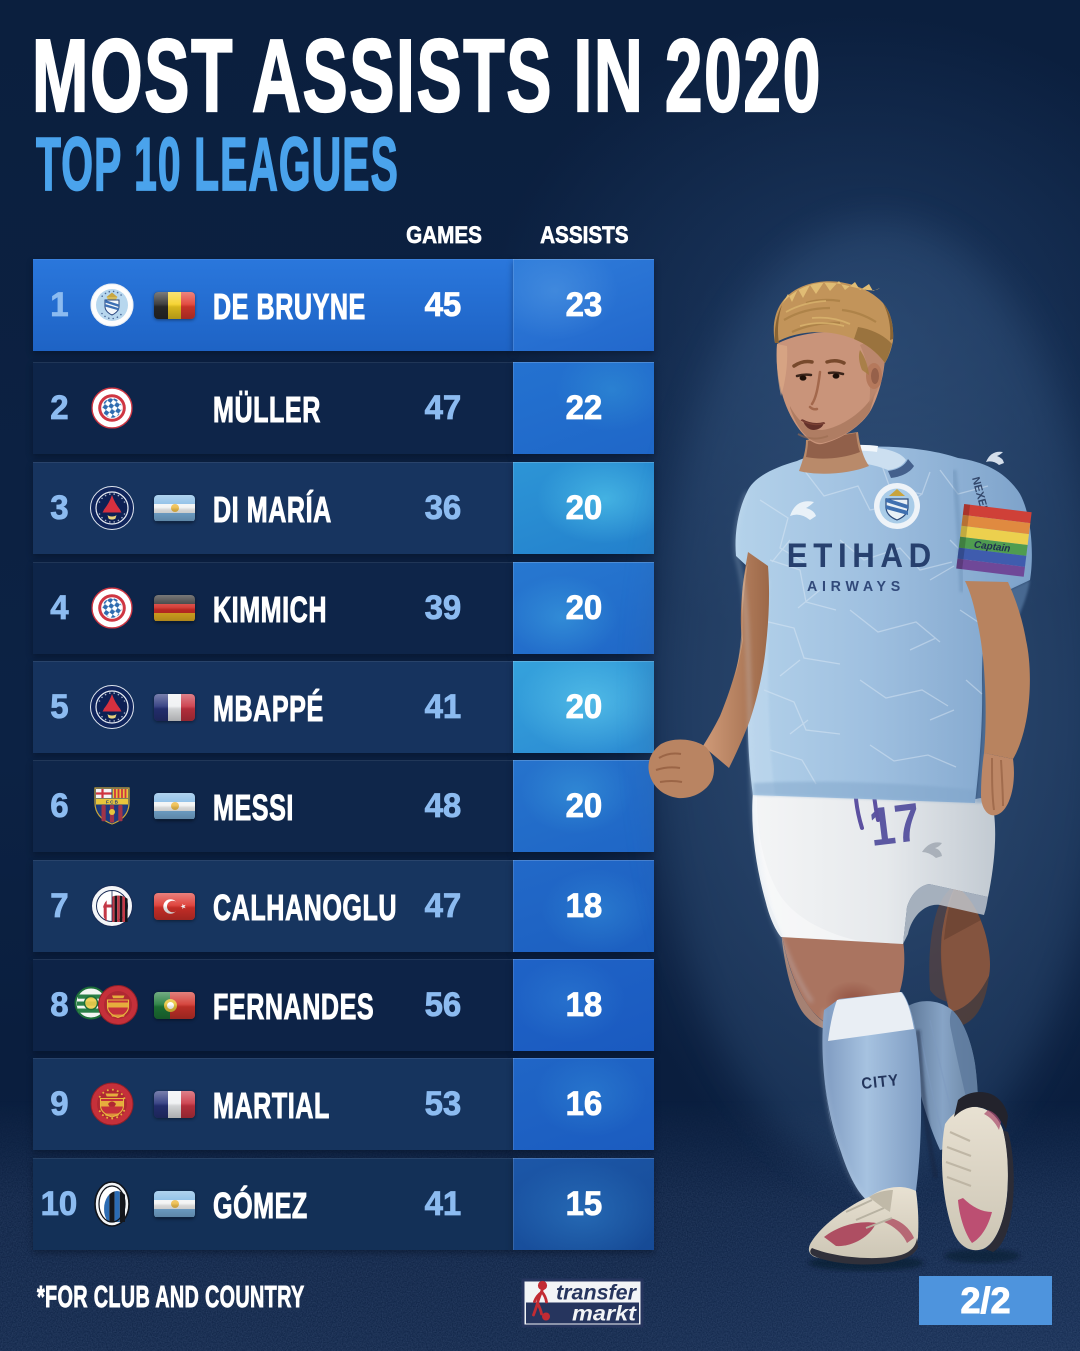 The width and height of the screenshot is (1080, 1351). What do you see at coordinates (597, 1293) in the screenshot?
I see `svg-text: transfer` at bounding box center [597, 1293].